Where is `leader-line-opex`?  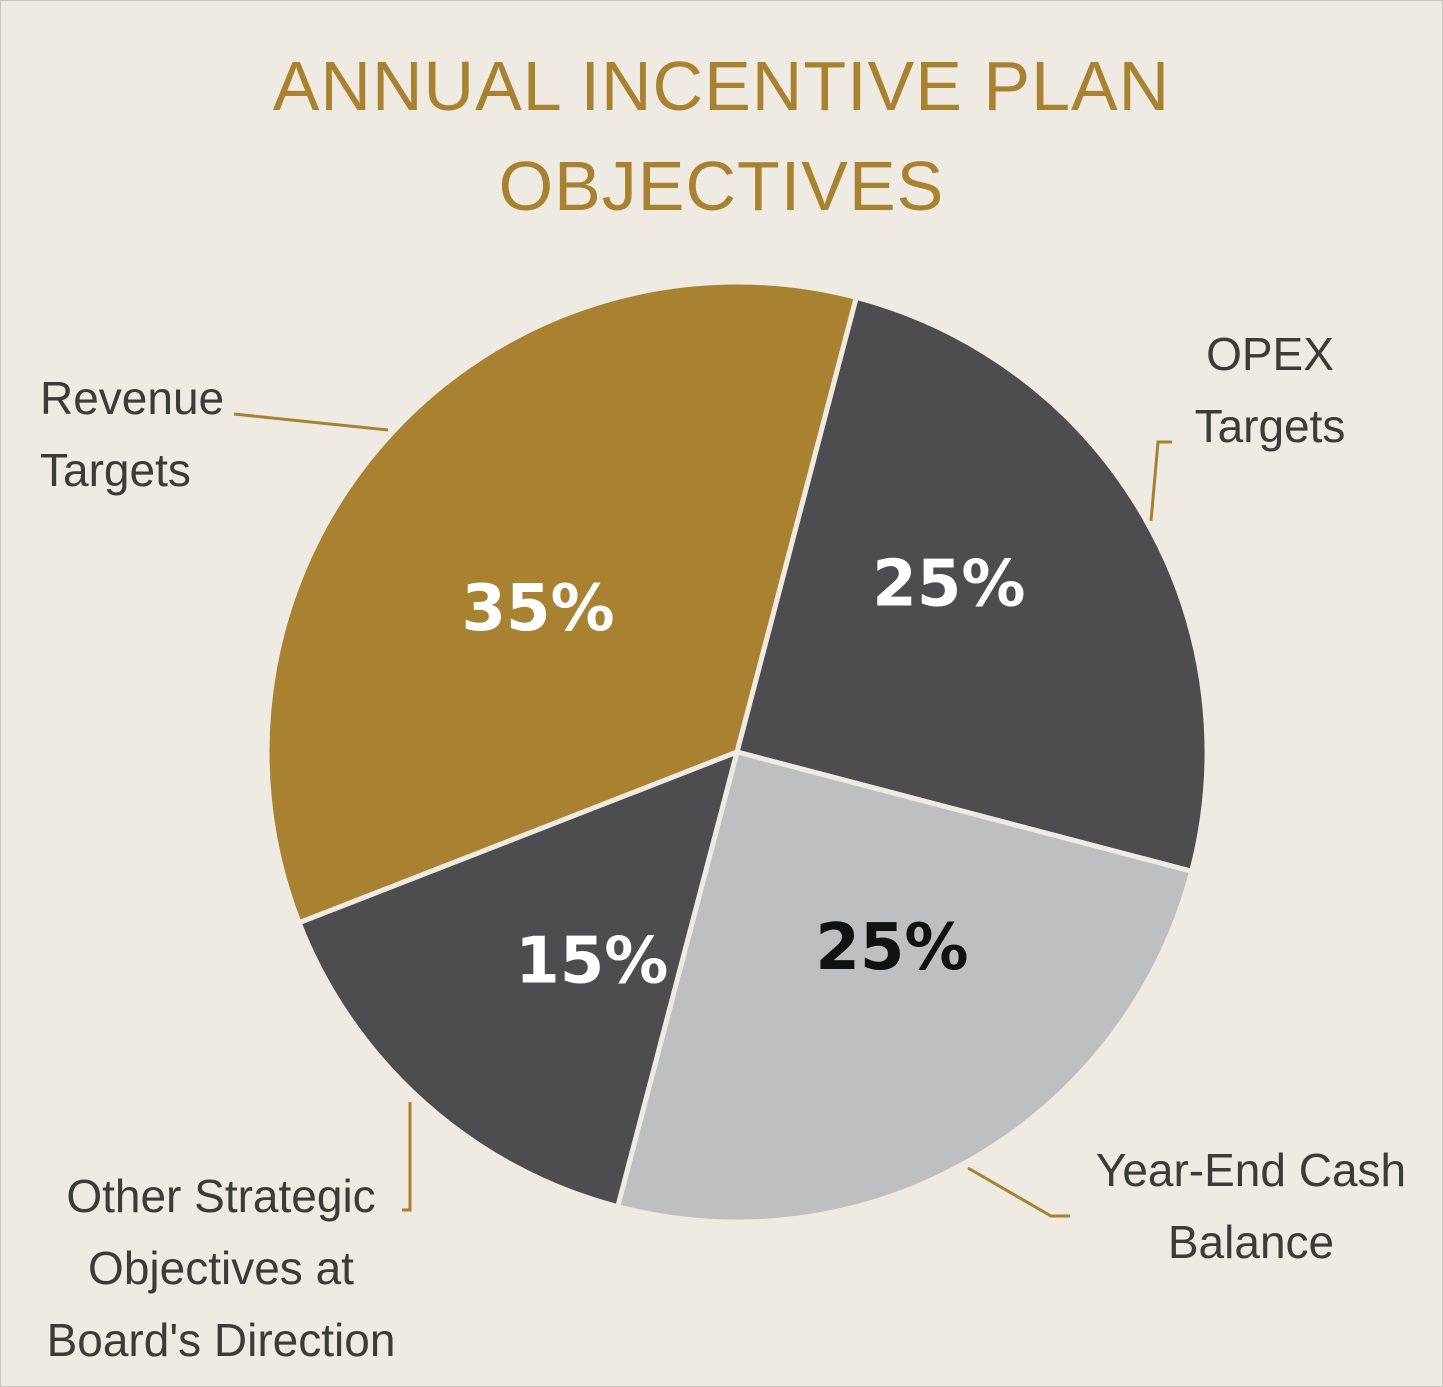 leader-line-opex is located at coordinates (1160, 481).